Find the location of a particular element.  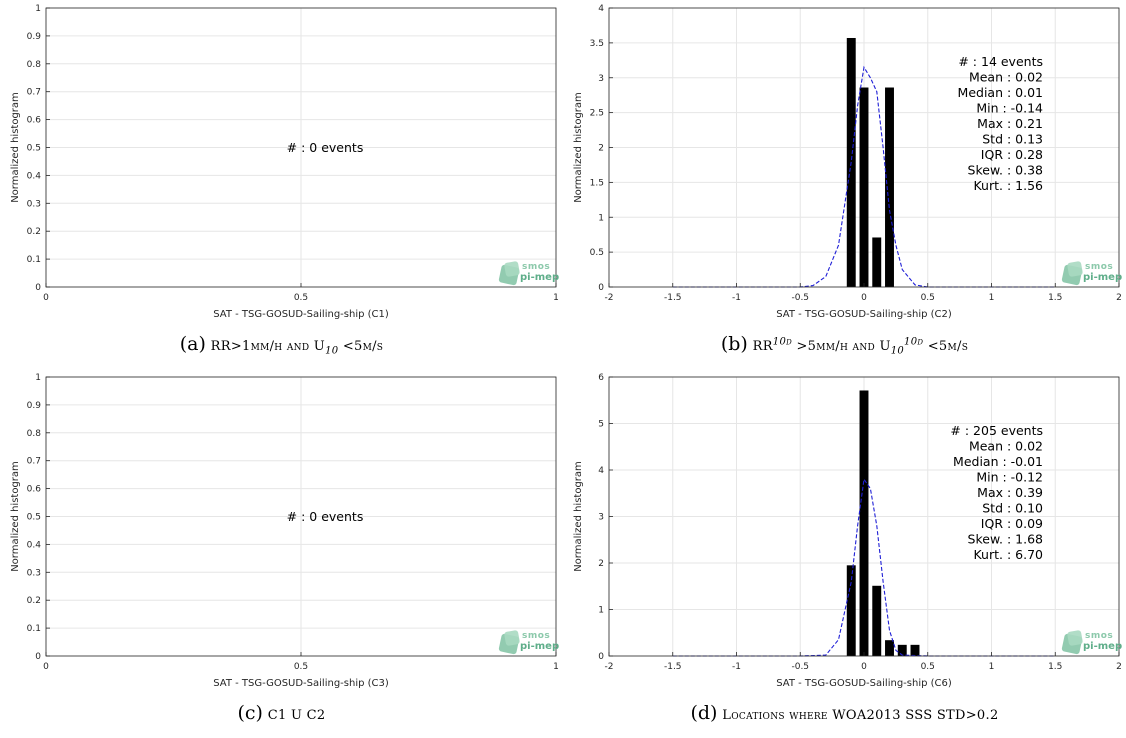

caption-b: (b) RR10d >5mm/h and U1010d <5m/s is located at coordinates (844, 345).